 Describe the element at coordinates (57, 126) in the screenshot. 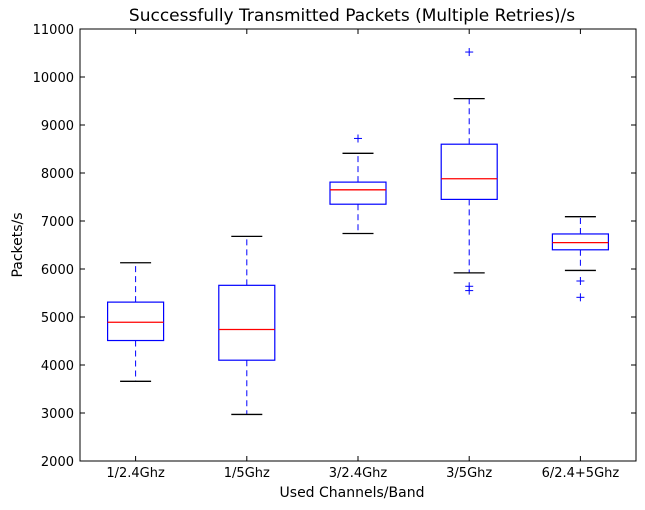

I see `y-tick-label: 9000` at that location.